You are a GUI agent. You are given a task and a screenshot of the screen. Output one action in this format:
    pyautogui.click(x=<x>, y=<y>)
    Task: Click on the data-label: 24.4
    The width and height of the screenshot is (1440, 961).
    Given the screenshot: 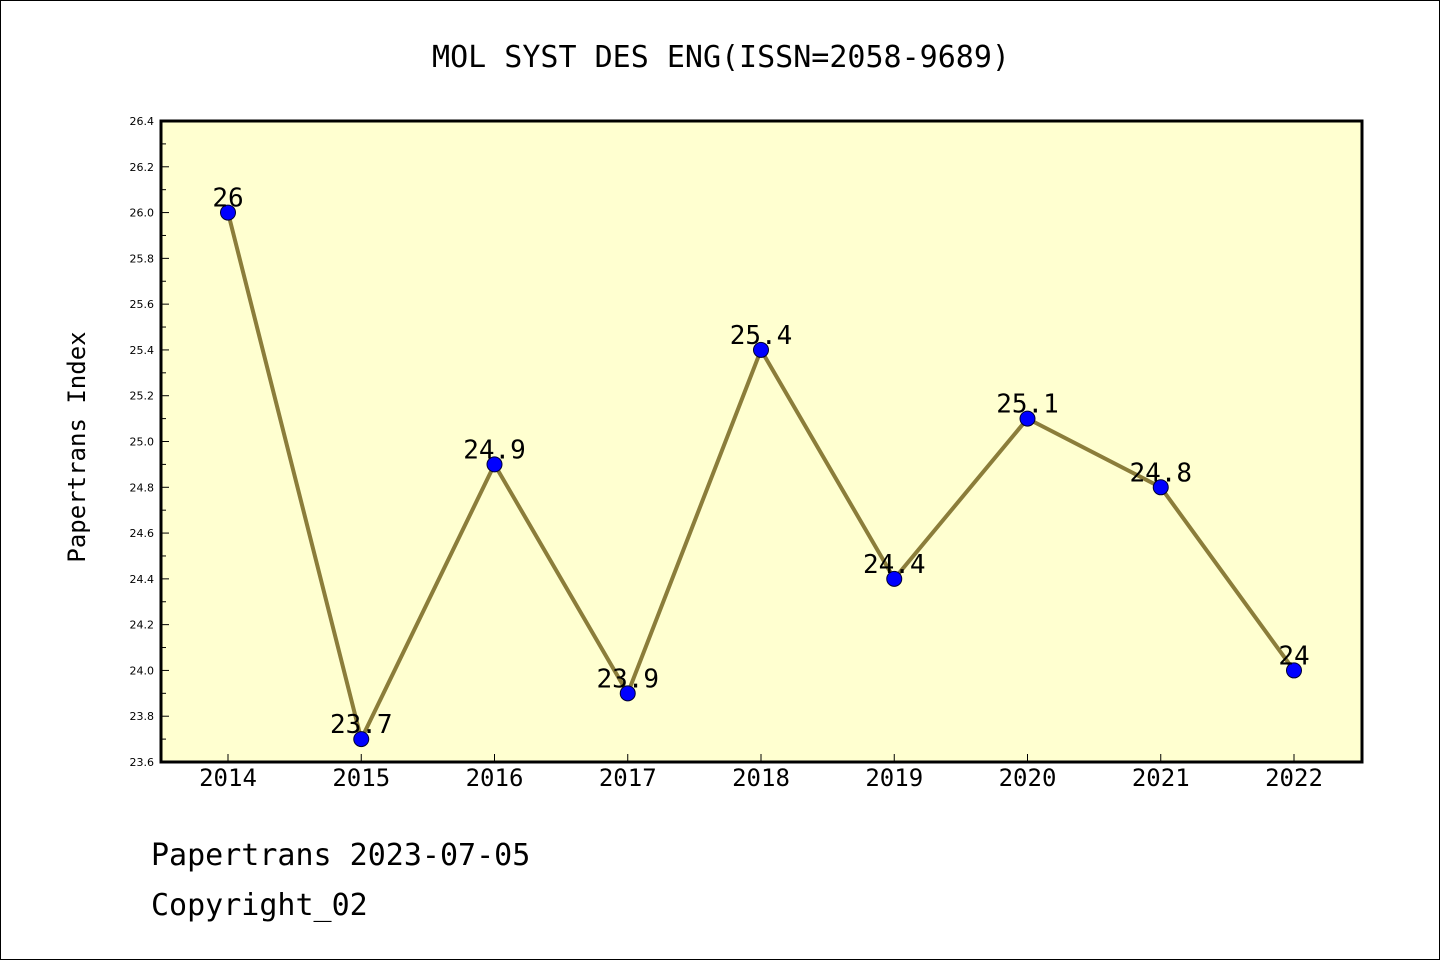 What is the action you would take?
    pyautogui.click(x=894, y=565)
    